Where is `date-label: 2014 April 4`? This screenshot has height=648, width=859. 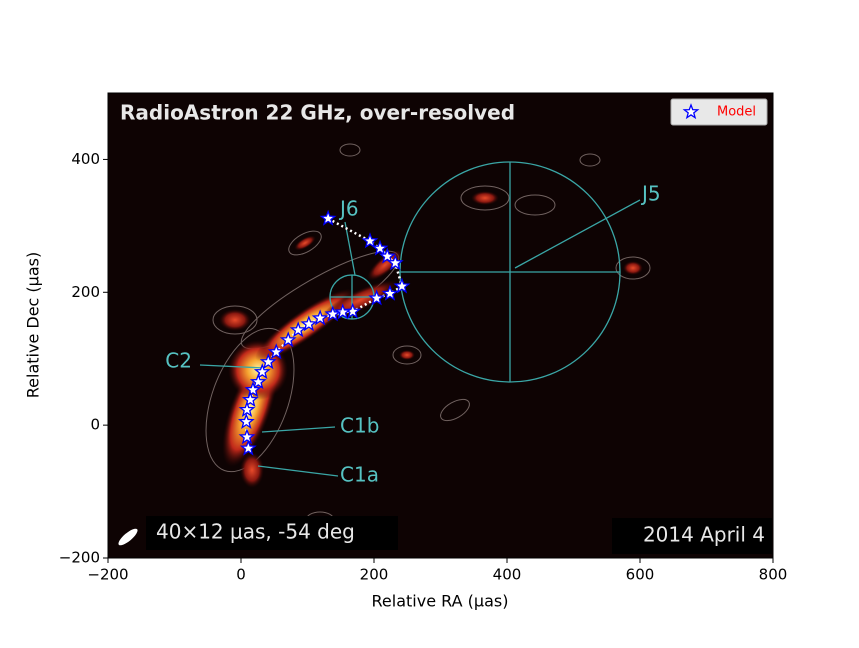 date-label: 2014 April 4 is located at coordinates (704, 535).